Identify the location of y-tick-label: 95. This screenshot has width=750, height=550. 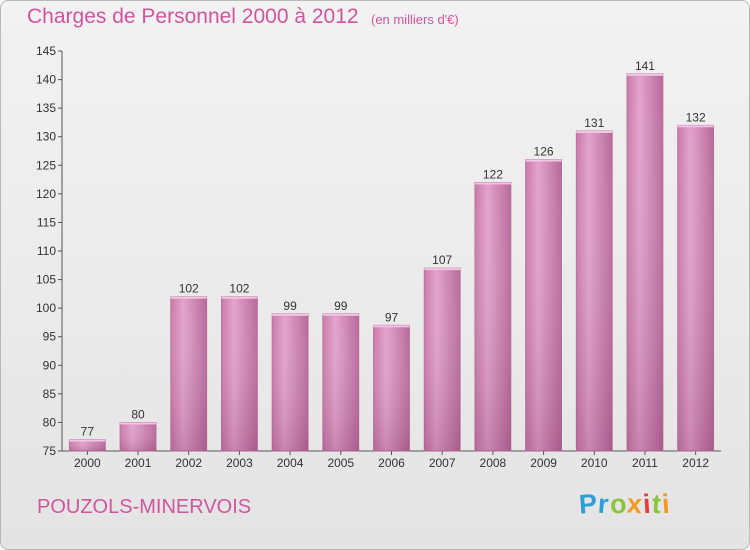
(50, 337).